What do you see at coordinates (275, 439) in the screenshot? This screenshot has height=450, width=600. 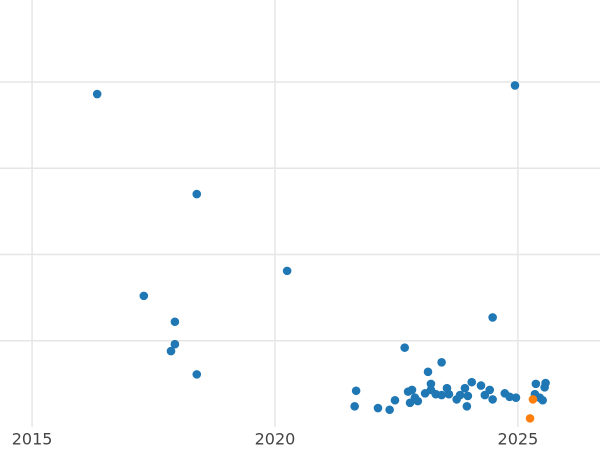 I see `x-tick-label: 2020` at bounding box center [275, 439].